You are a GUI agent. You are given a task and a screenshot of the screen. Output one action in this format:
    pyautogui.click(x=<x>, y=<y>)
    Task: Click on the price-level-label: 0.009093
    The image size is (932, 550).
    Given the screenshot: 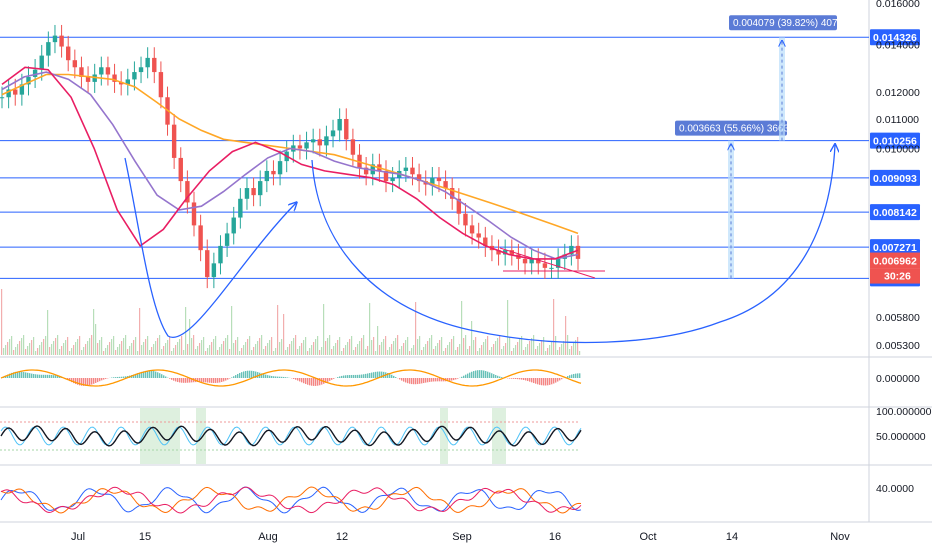 What is the action you would take?
    pyautogui.click(x=895, y=179)
    